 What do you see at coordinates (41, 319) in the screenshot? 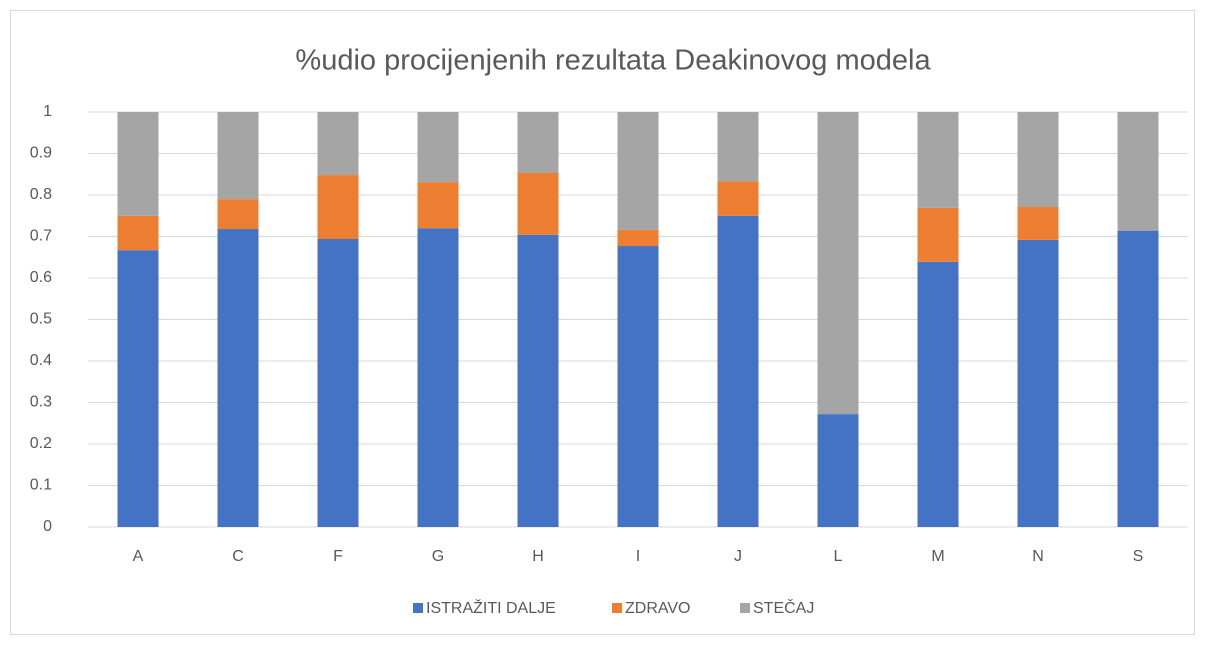
I see `y-tick-label: 0.5` at bounding box center [41, 319].